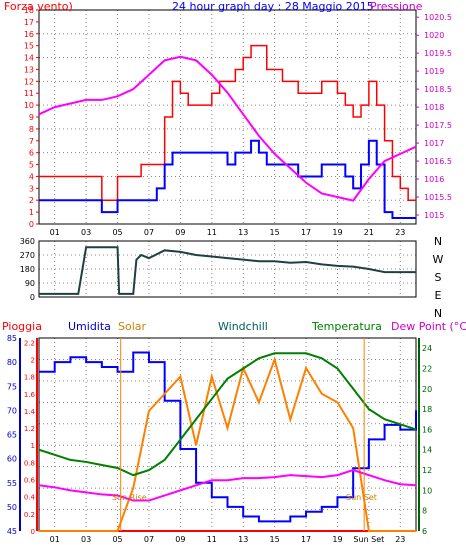 The width and height of the screenshot is (466, 555). What do you see at coordinates (31, 200) in the screenshot?
I see `wind-tick-label: 2` at bounding box center [31, 200].